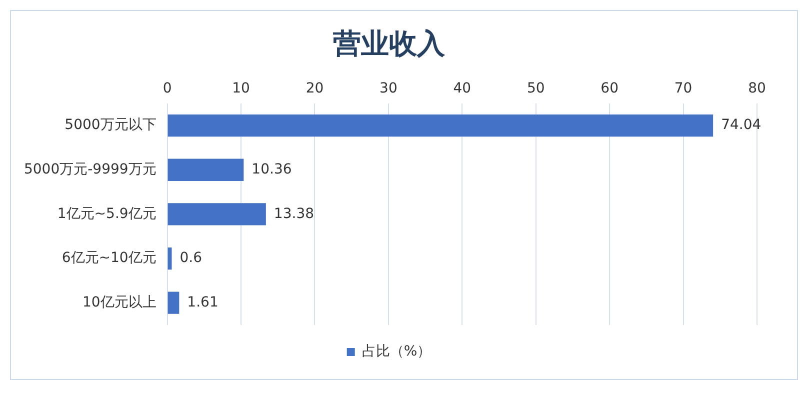 This screenshot has height=393, width=808. Describe the element at coordinates (110, 125) in the screenshot. I see `y-tick-label: 5000万元以下` at that location.